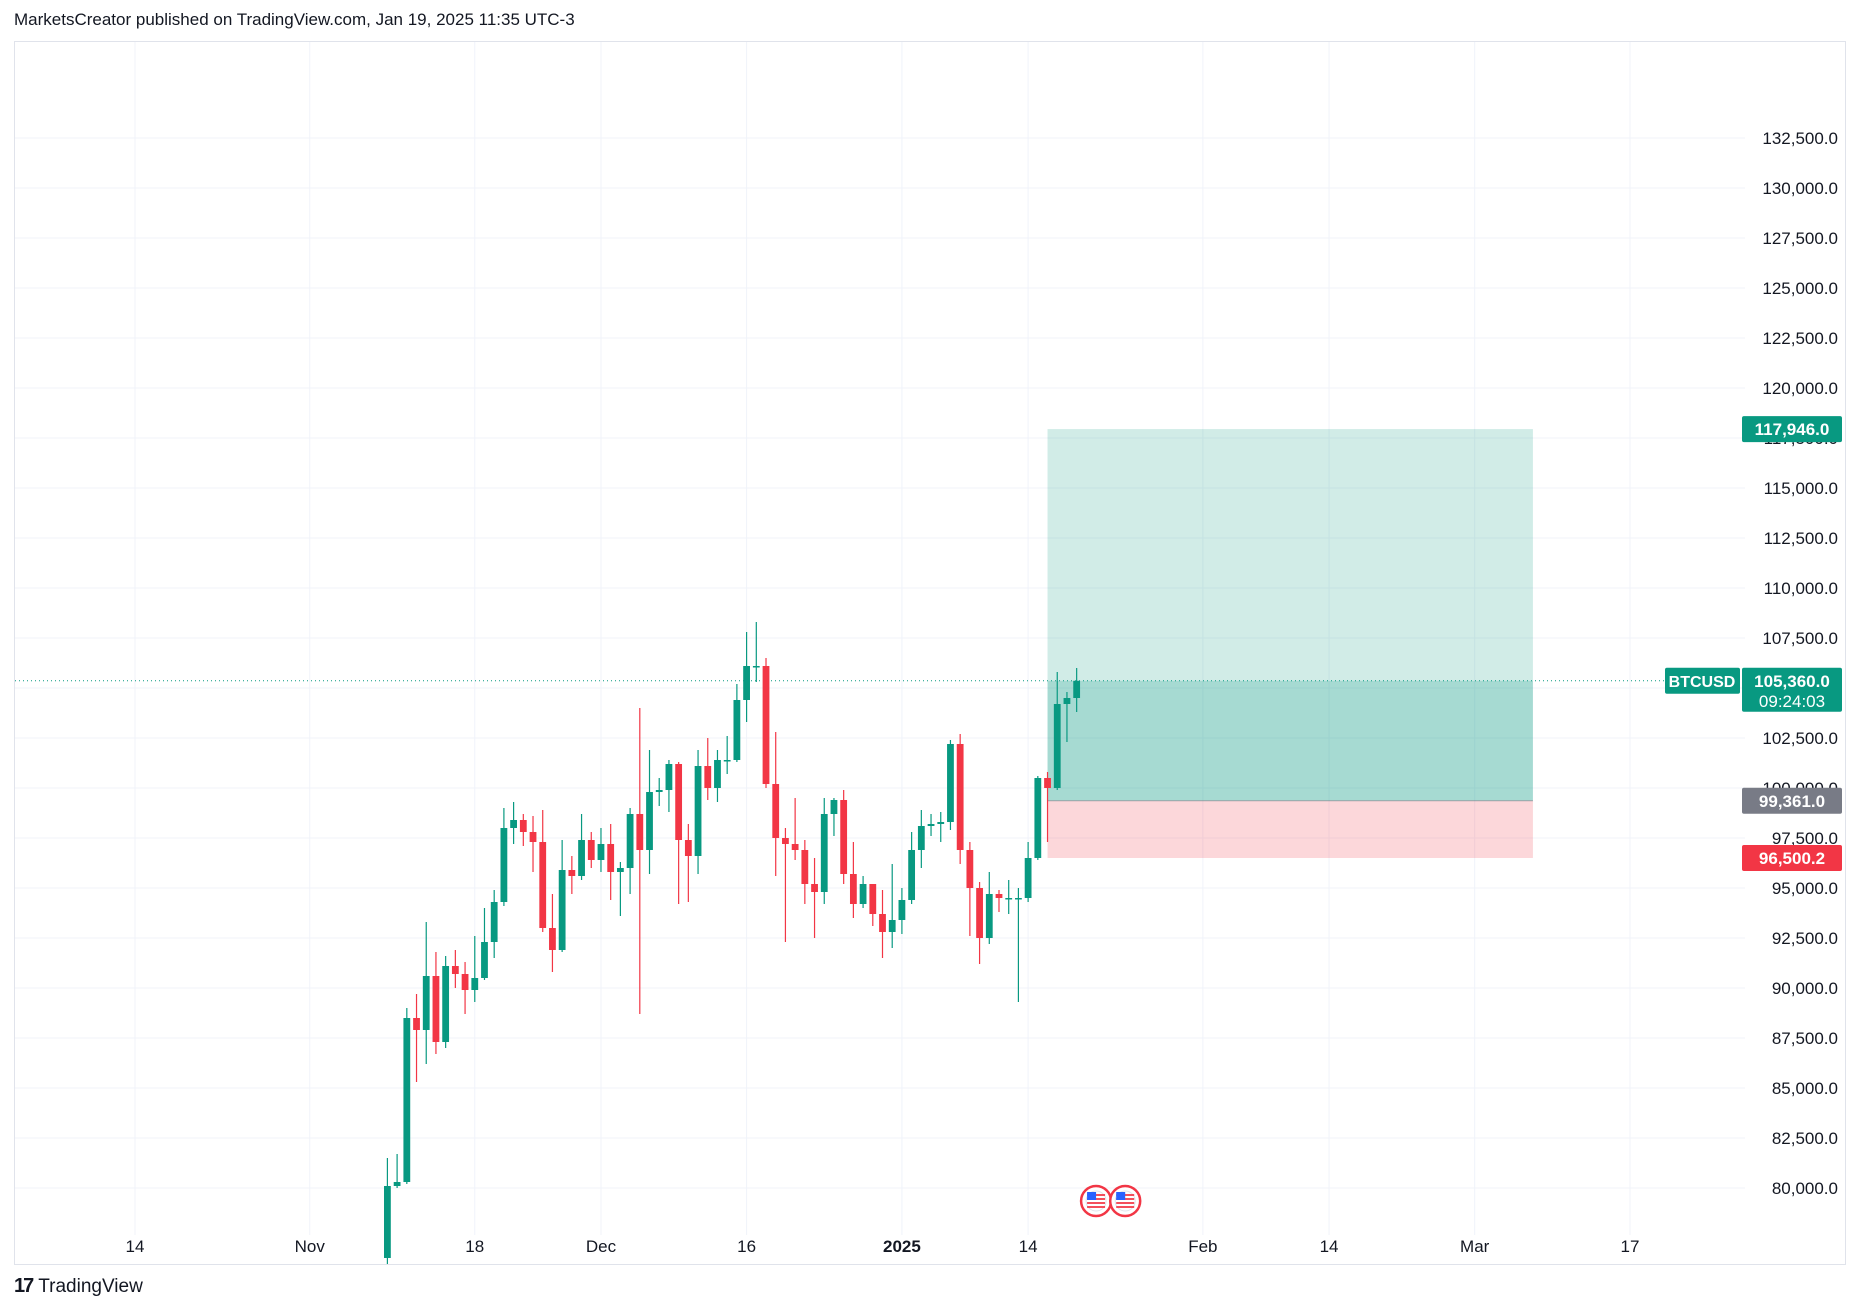 The height and width of the screenshot is (1315, 1860). I want to click on price-tick-label: 82,500.0, so click(1805, 1138).